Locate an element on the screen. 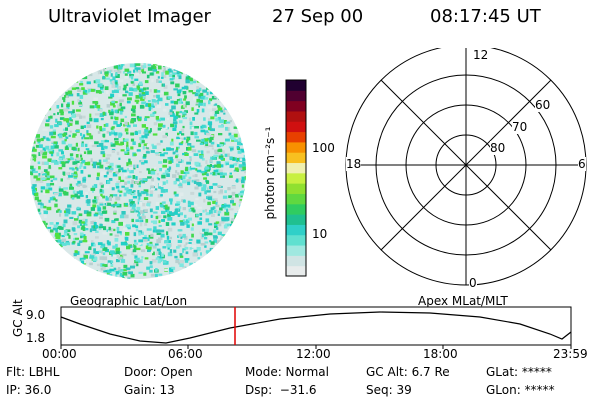 The height and width of the screenshot is (400, 600). info-gc-alt: GC Alt: 6.7 Re is located at coordinates (408, 372).